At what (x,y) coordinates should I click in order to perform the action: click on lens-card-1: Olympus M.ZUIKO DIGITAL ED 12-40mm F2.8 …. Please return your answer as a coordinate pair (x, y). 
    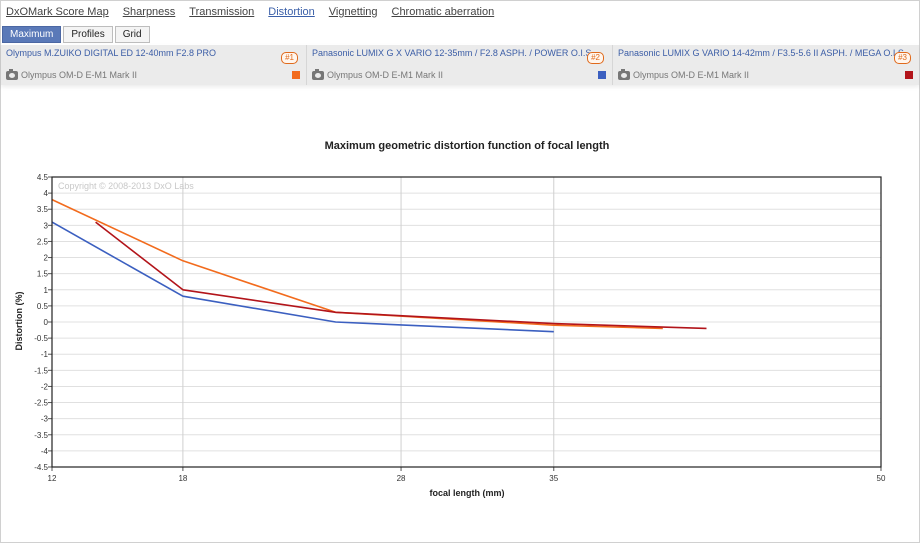
    Looking at the image, I should click on (154, 65).